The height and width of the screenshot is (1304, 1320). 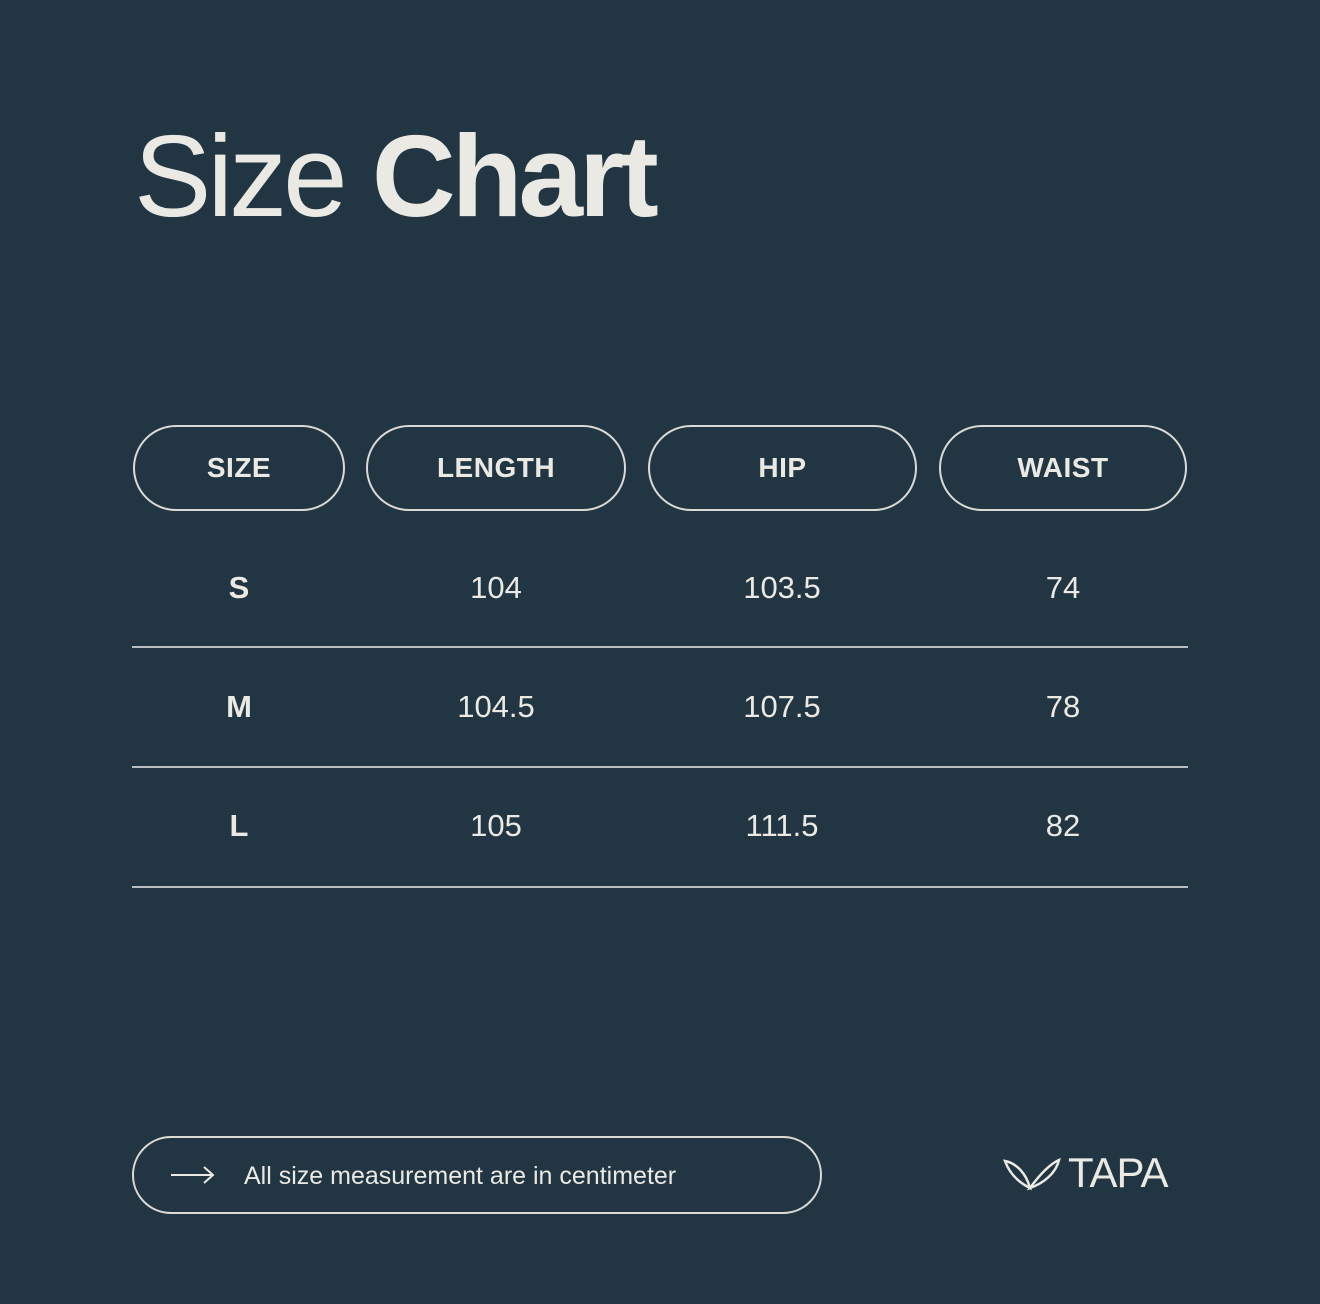 I want to click on header-waist: WAIST, so click(x=1063, y=468).